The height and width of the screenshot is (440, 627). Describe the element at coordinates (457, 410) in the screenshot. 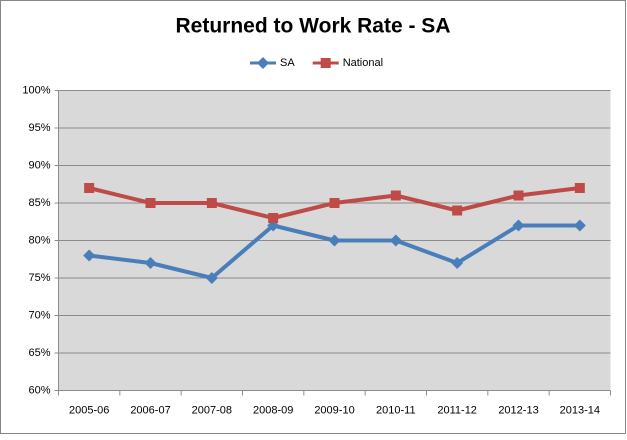

I see `x-tick-label: 2011-12` at that location.